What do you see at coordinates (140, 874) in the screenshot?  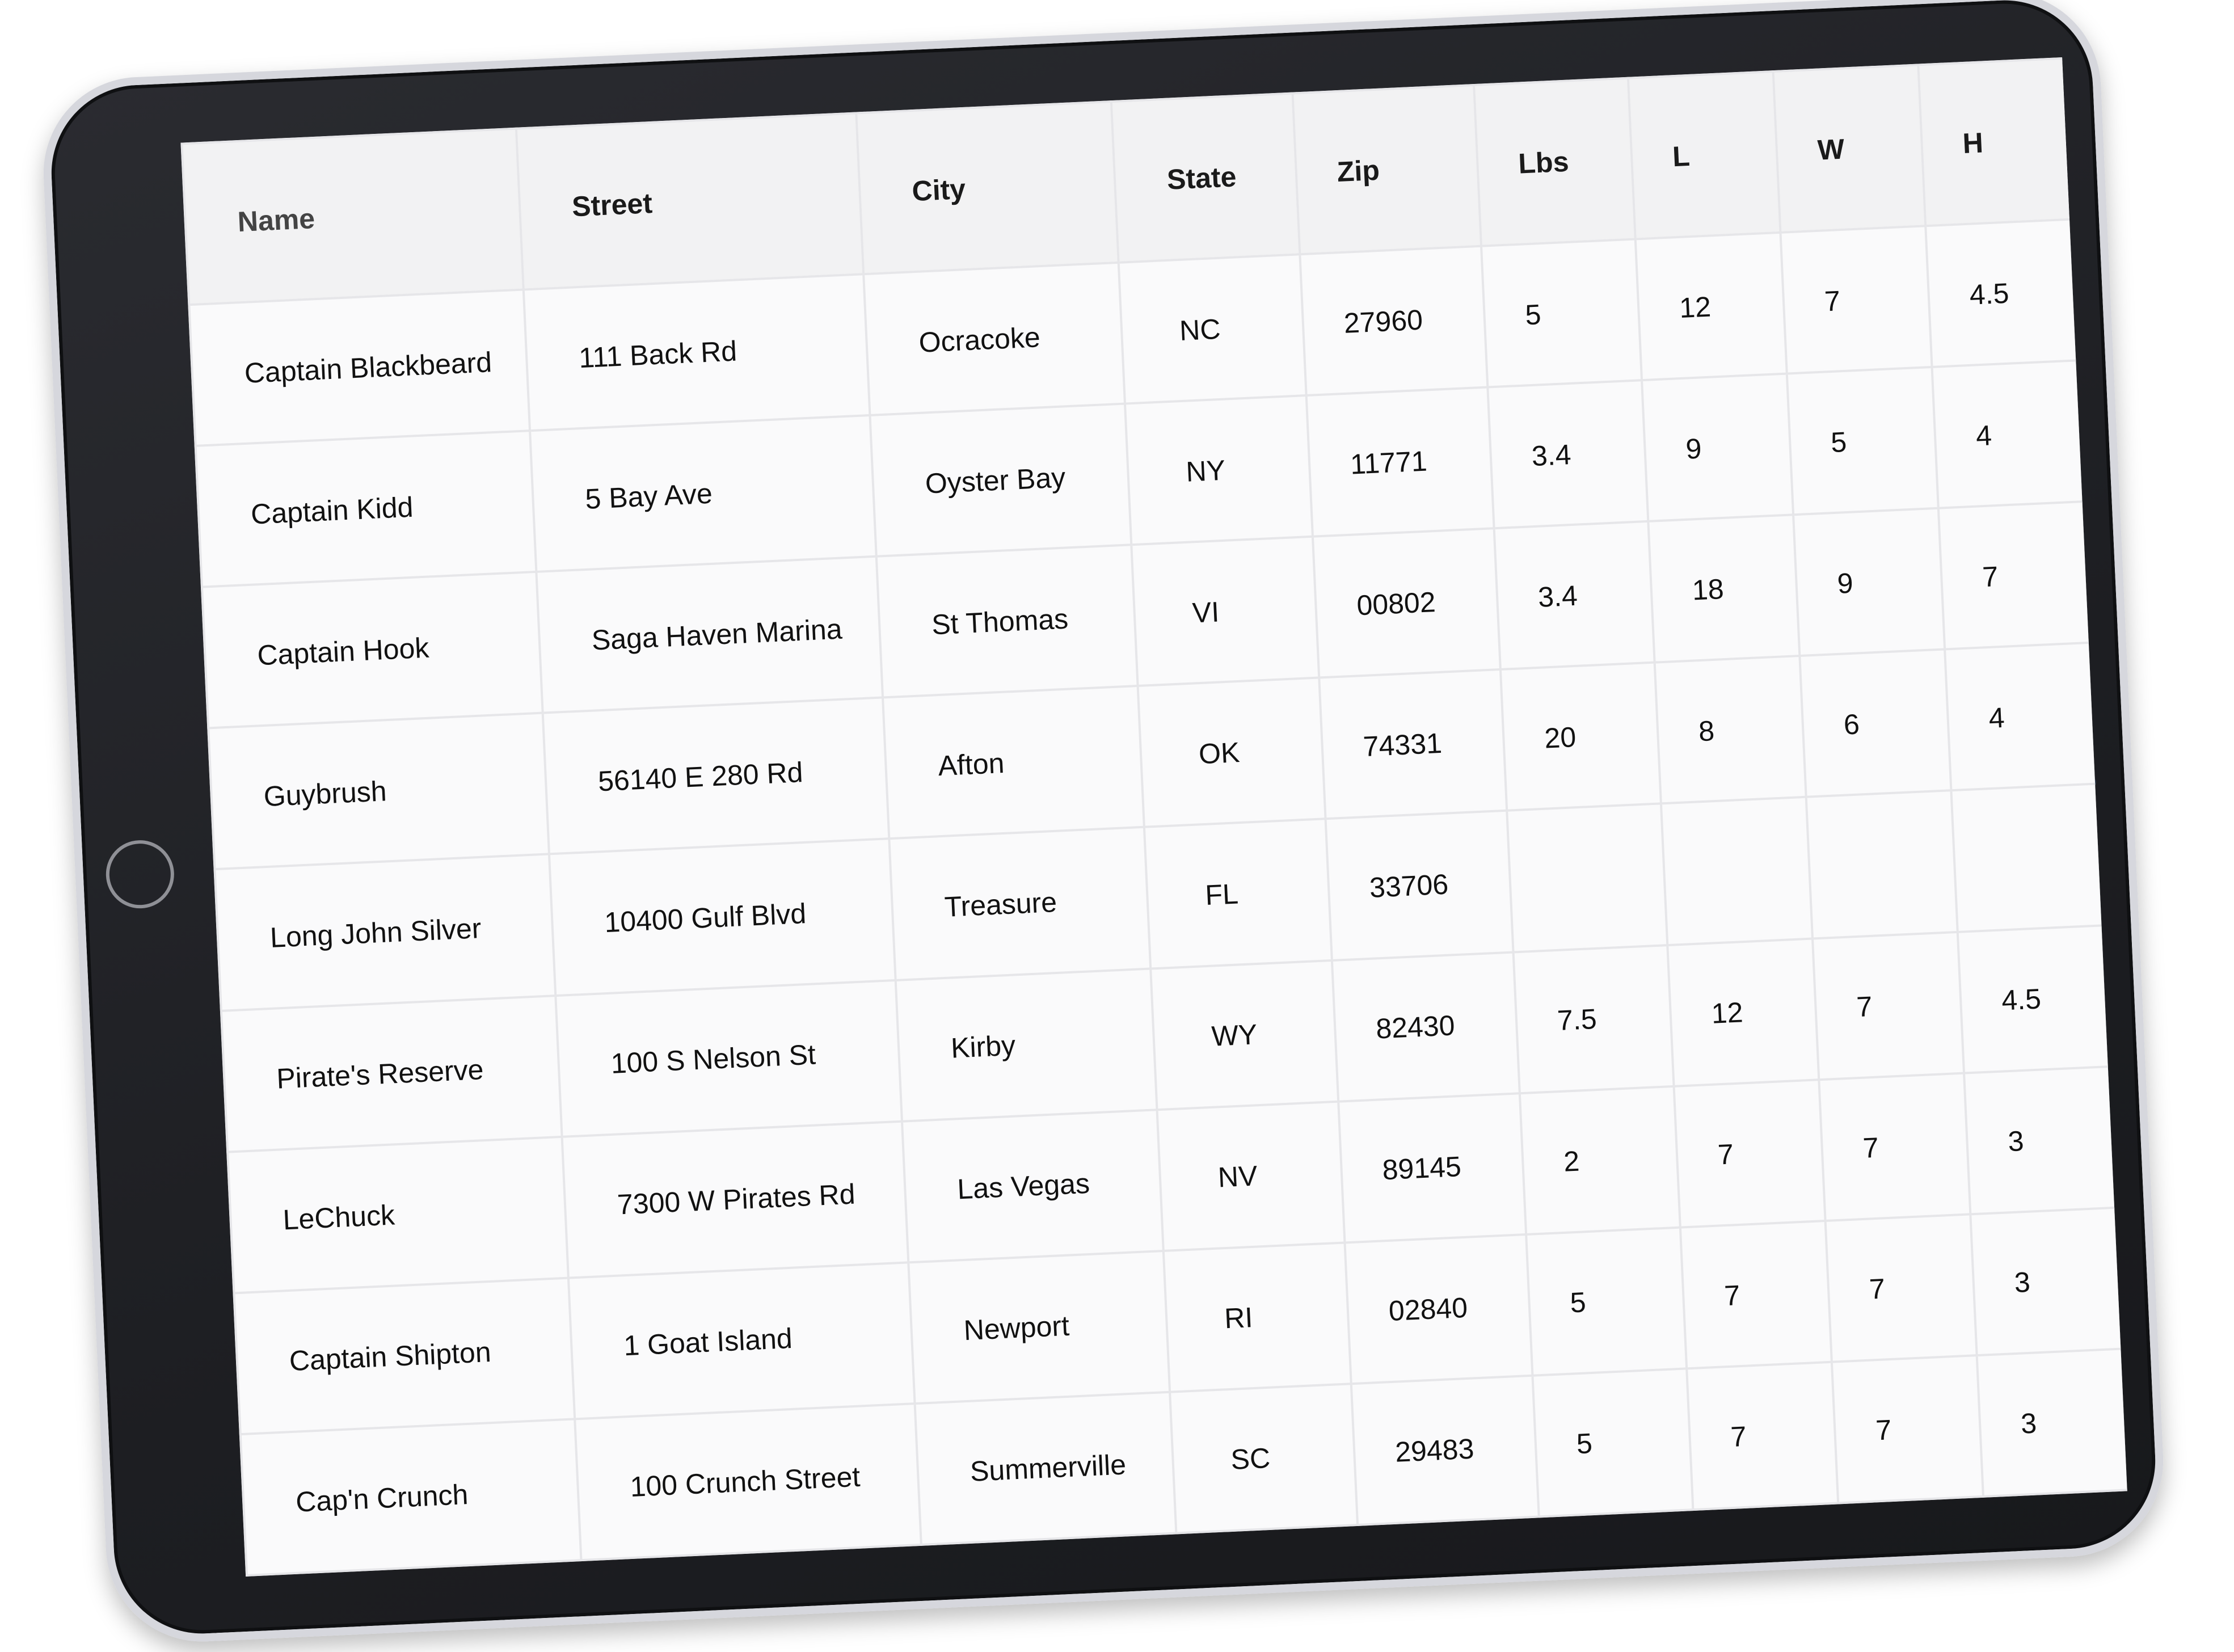 I see `home-button` at bounding box center [140, 874].